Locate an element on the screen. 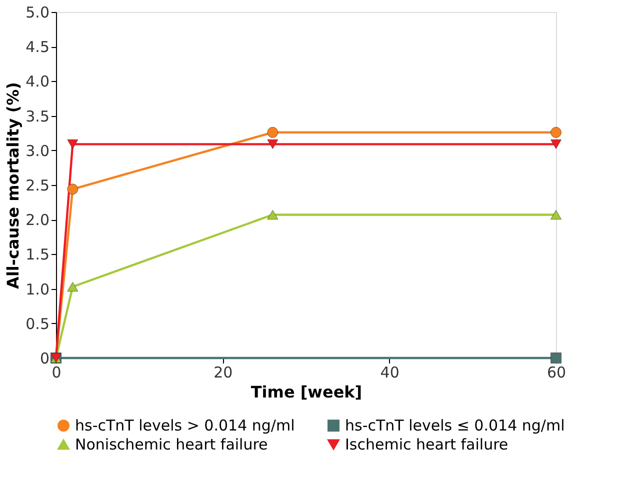  y-tick-label: 0.5 is located at coordinates (38, 323).